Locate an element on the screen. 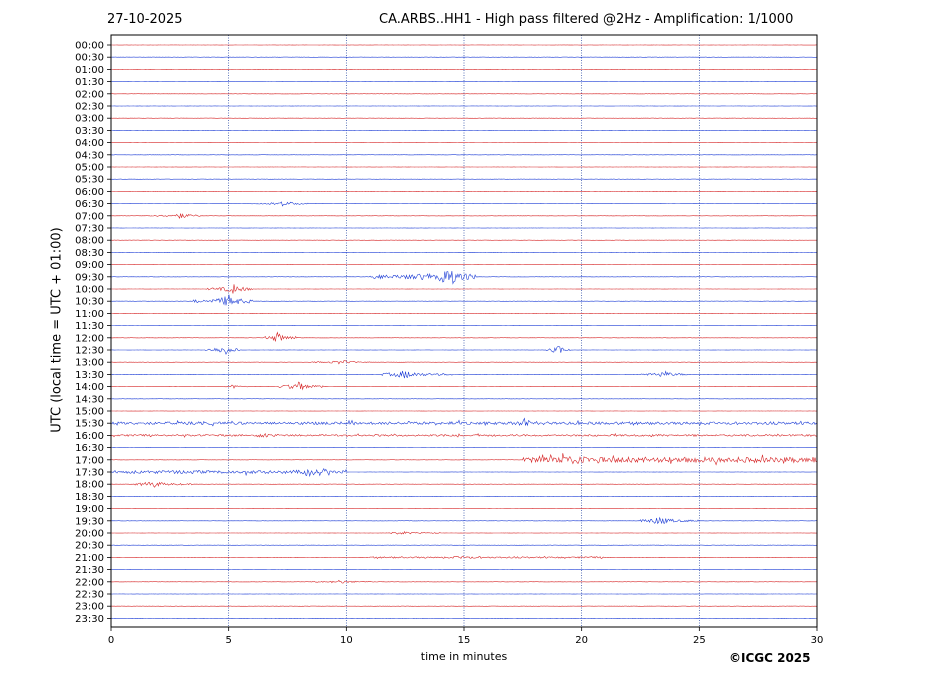 The image size is (927, 696). y-tick-label: 17:00 is located at coordinates (89, 460).